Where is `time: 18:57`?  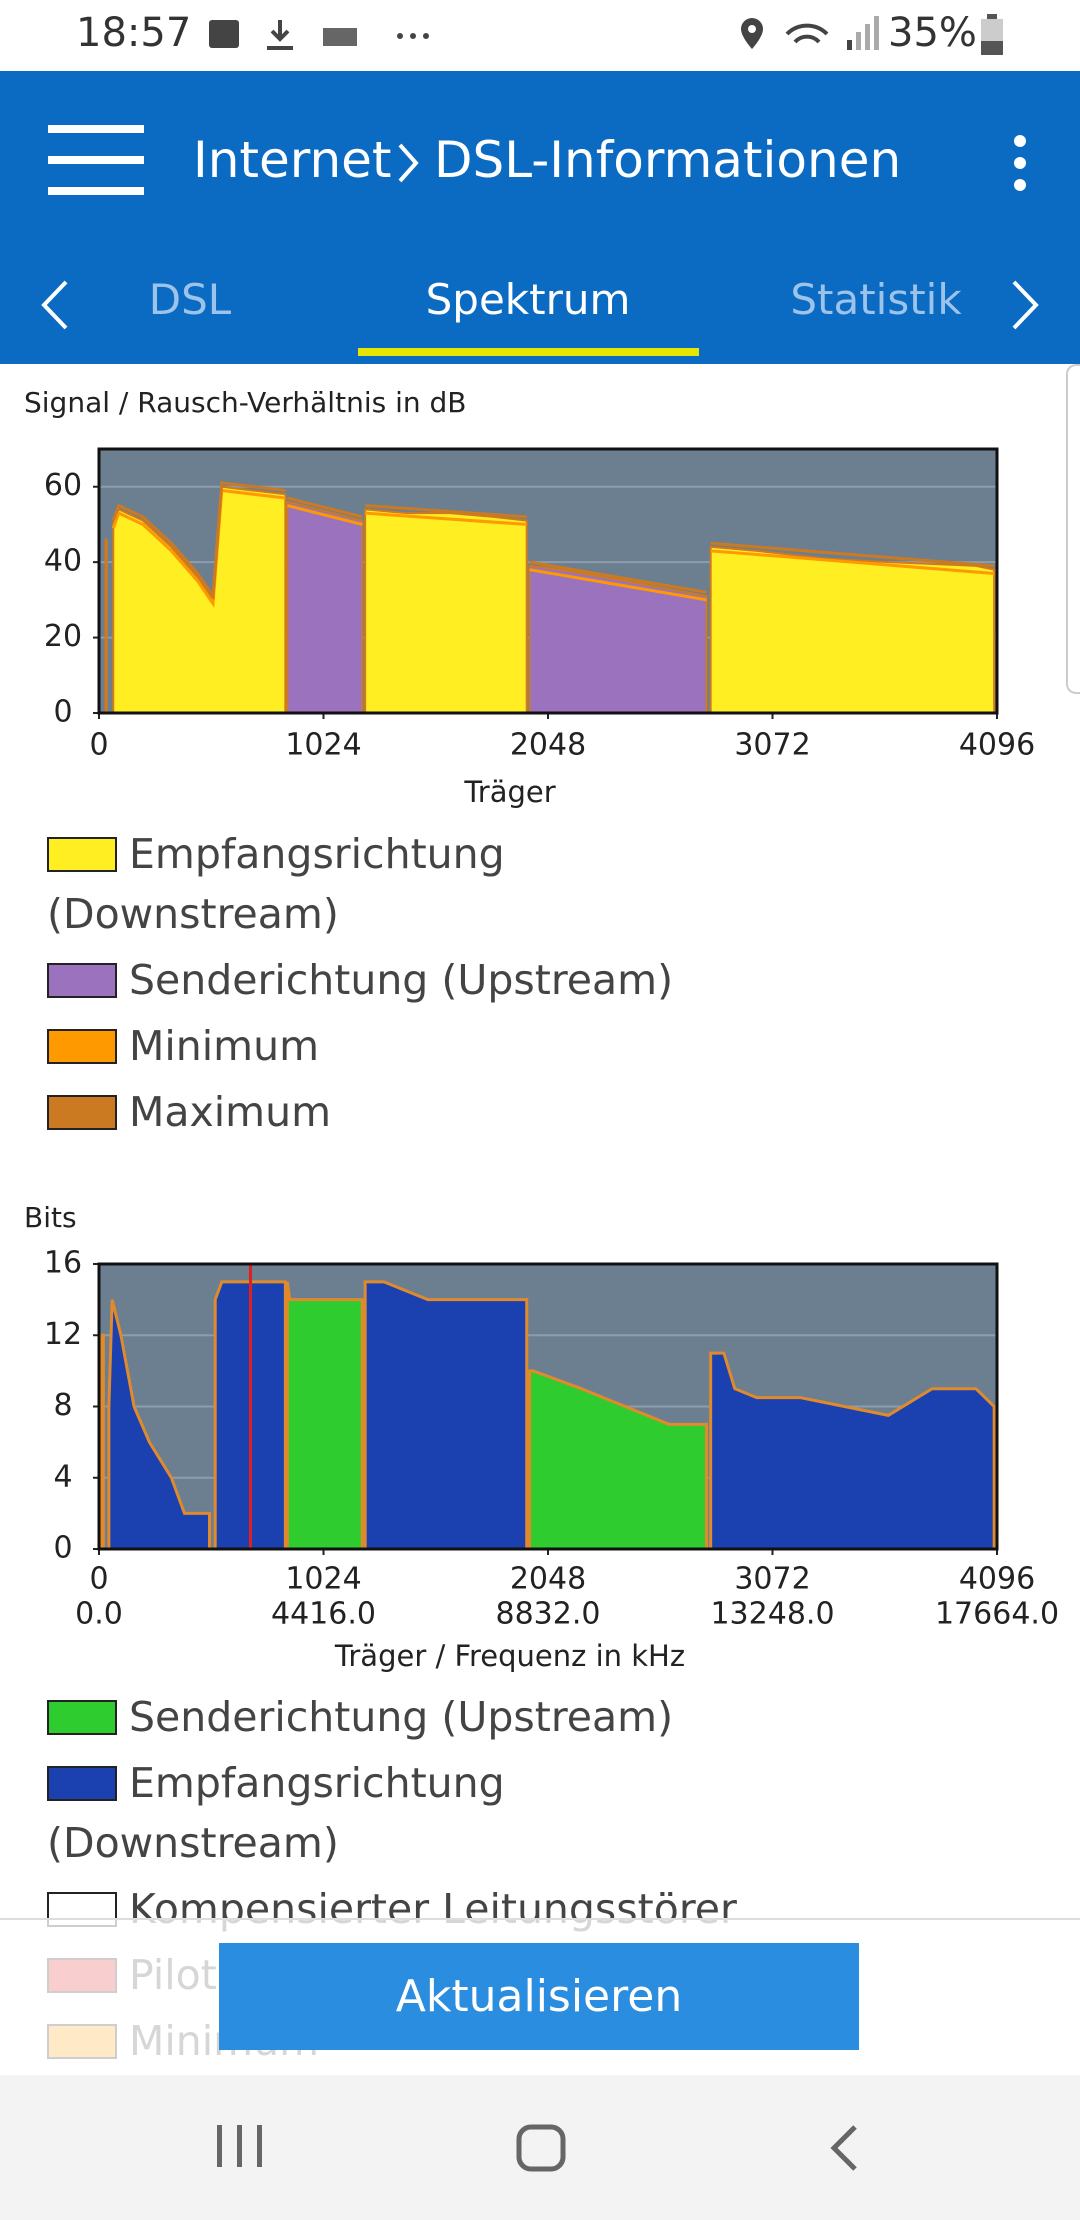
time: 18:57 is located at coordinates (134, 33).